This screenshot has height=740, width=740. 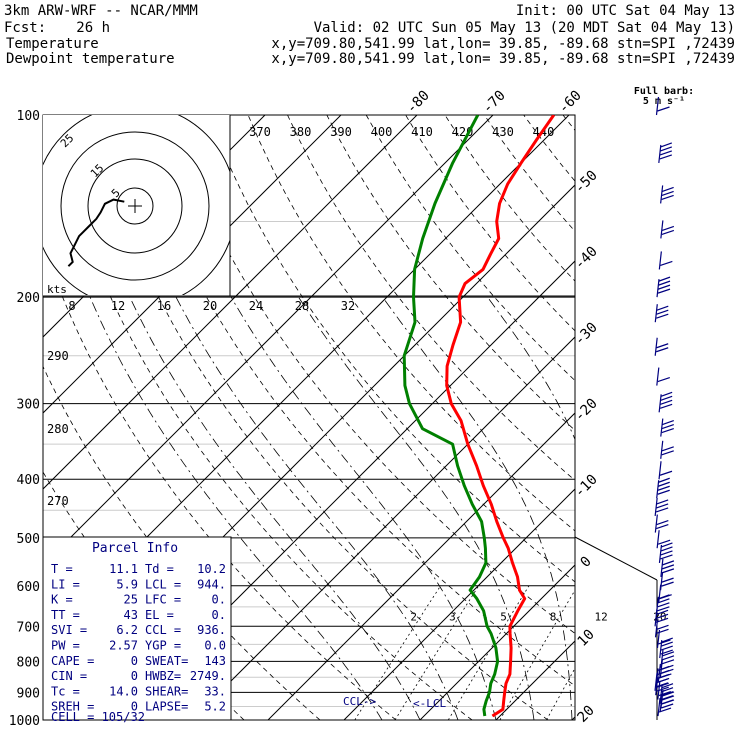 What do you see at coordinates (570, 102) in the screenshot?
I see `temperature-tick-label: -60` at bounding box center [570, 102].